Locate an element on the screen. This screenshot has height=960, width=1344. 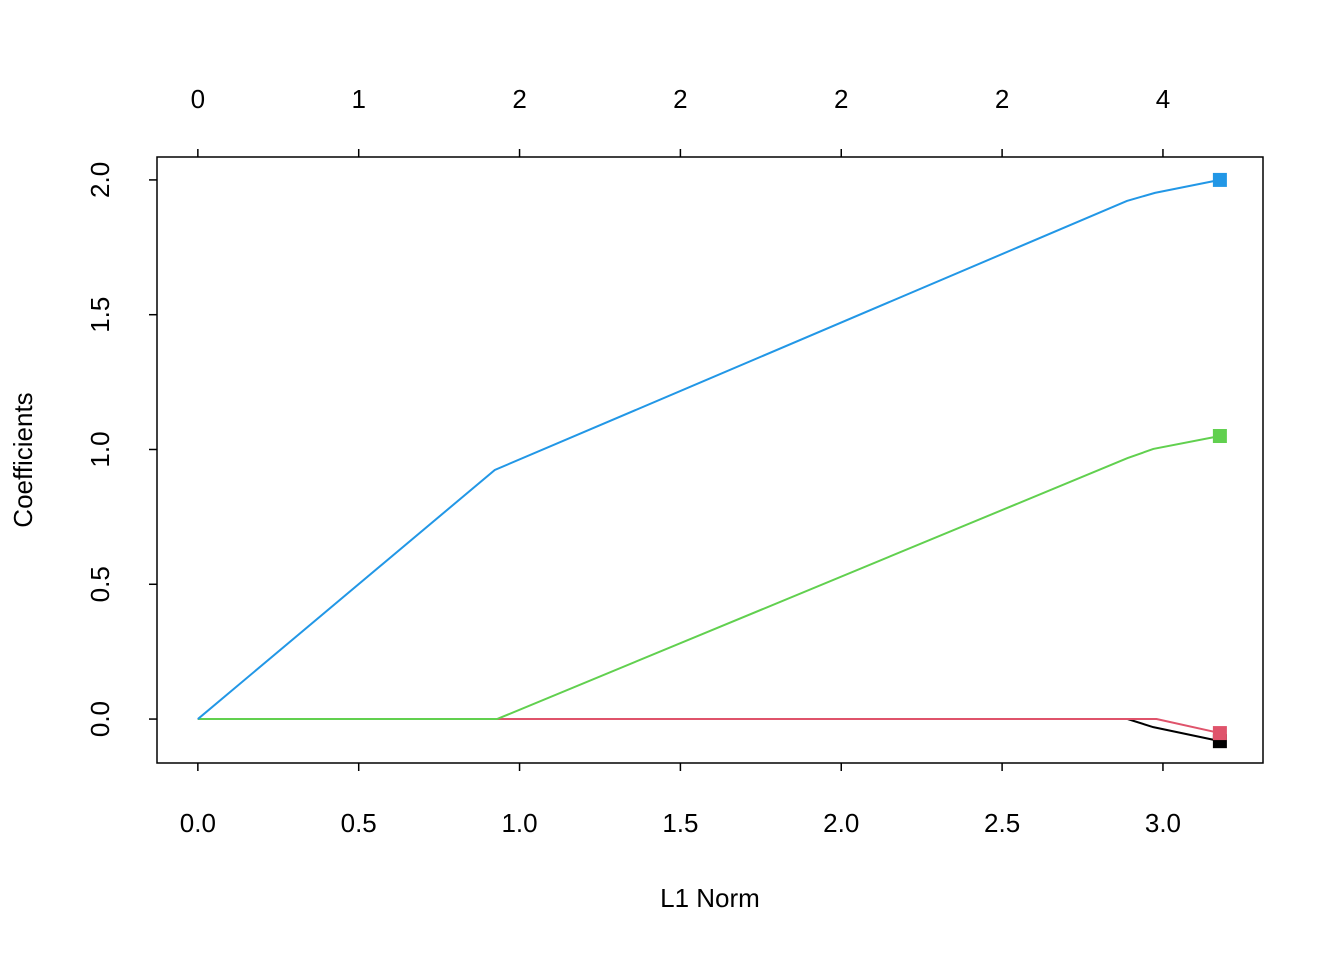
x-axis-label: L1 Norm is located at coordinates (710, 898).